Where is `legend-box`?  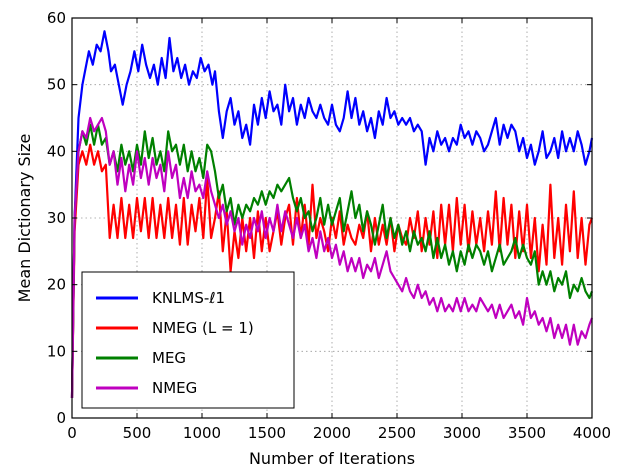
legend-box is located at coordinates (188, 340).